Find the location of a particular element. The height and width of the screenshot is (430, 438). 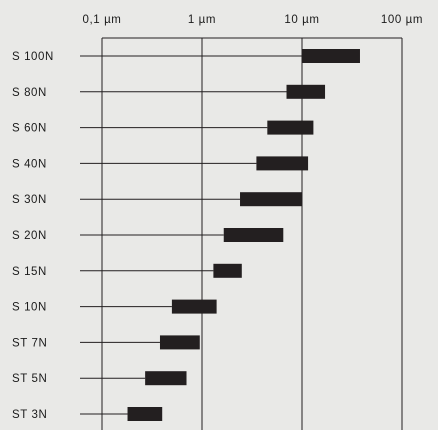

row: ST 5N is located at coordinates (99, 378).